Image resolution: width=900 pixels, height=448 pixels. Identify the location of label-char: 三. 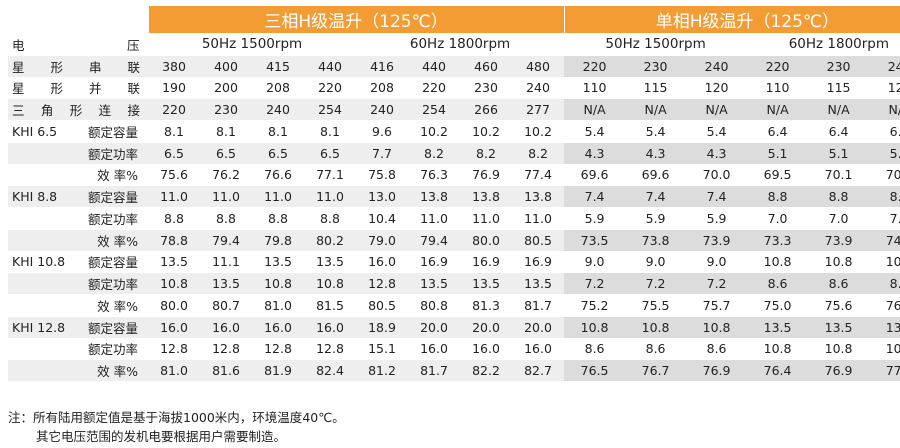
(18, 111).